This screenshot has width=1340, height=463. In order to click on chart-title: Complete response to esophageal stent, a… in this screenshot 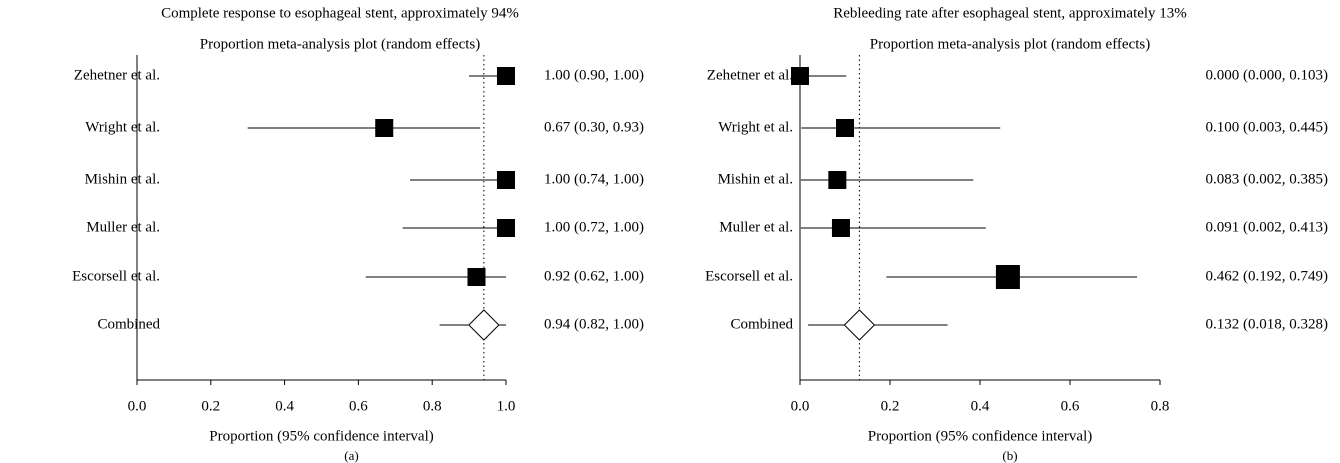, I will do `click(340, 13)`.